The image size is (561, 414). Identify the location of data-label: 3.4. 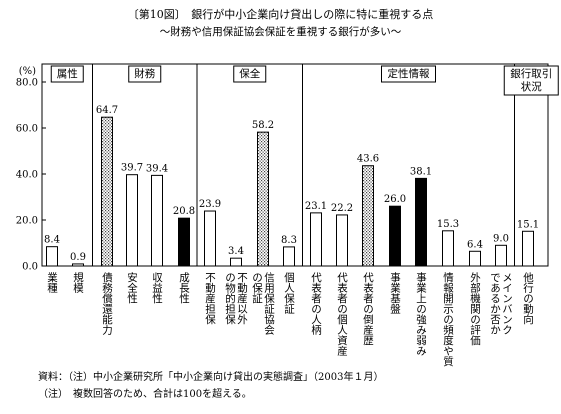
(236, 251).